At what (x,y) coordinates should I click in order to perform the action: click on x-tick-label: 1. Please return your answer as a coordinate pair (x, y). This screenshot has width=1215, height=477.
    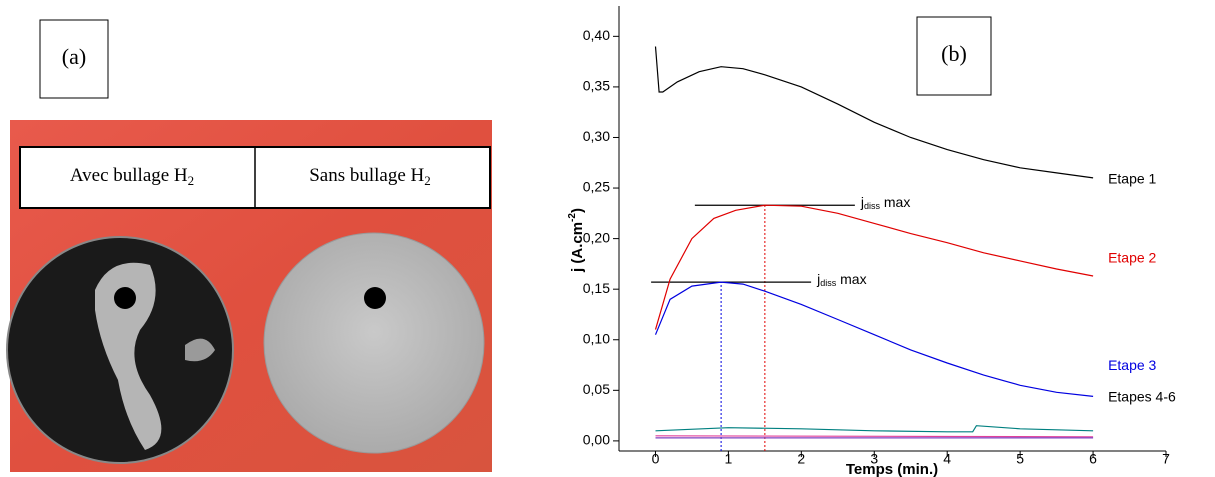
    Looking at the image, I should click on (729, 459).